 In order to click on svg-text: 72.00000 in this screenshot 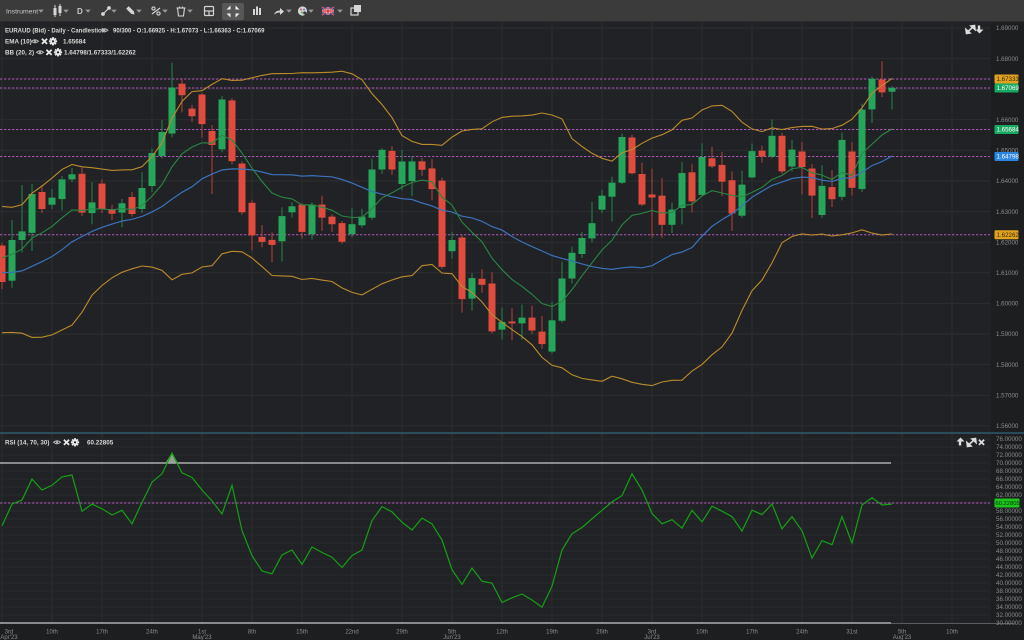, I will do `click(1009, 455)`.